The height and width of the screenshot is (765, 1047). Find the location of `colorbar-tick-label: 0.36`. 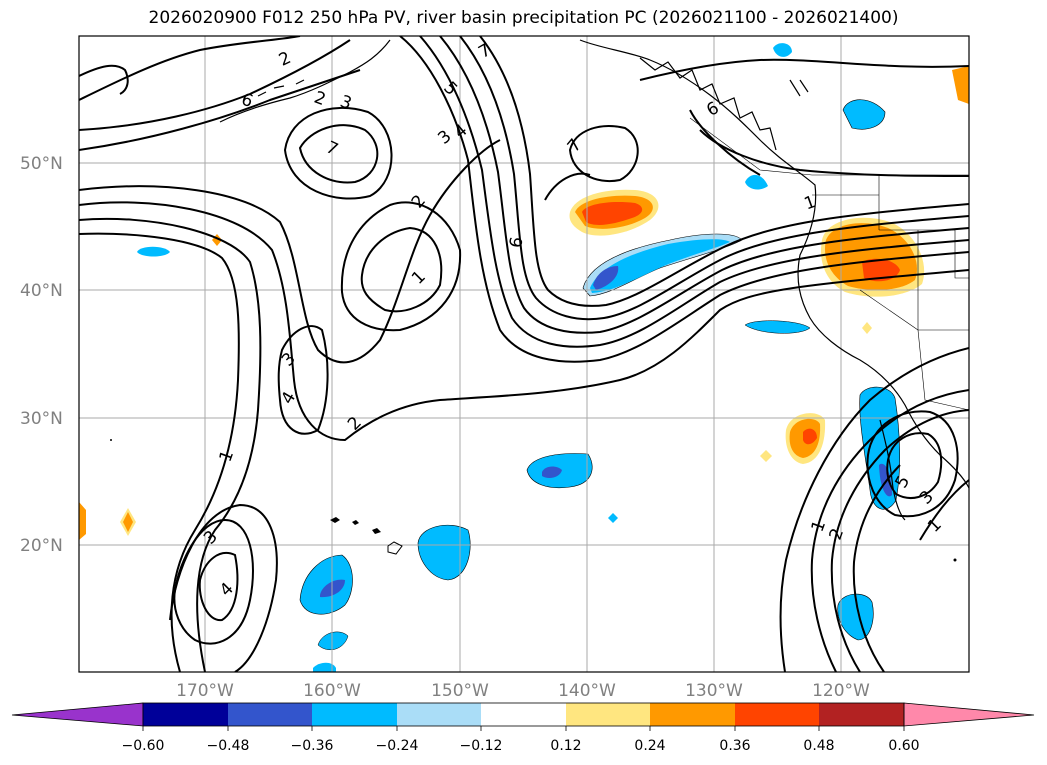

colorbar-tick-label: 0.36 is located at coordinates (734, 746).